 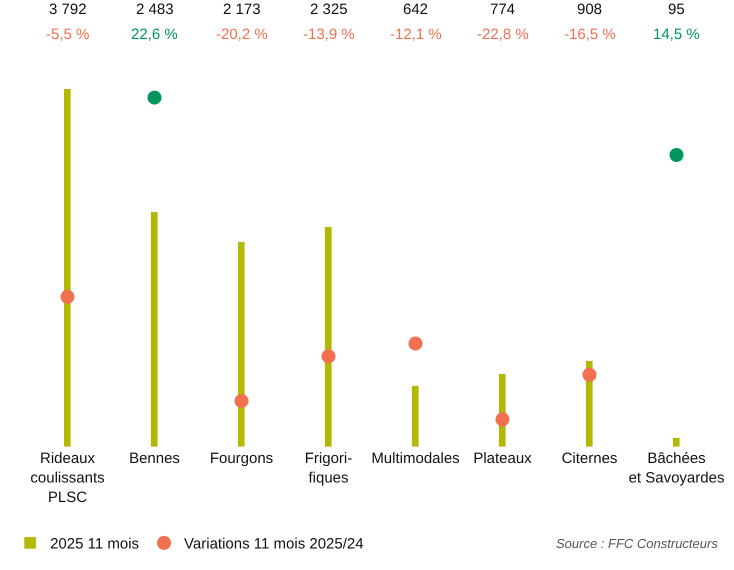 What do you see at coordinates (155, 9) in the screenshot?
I see `data-label: 2 483` at bounding box center [155, 9].